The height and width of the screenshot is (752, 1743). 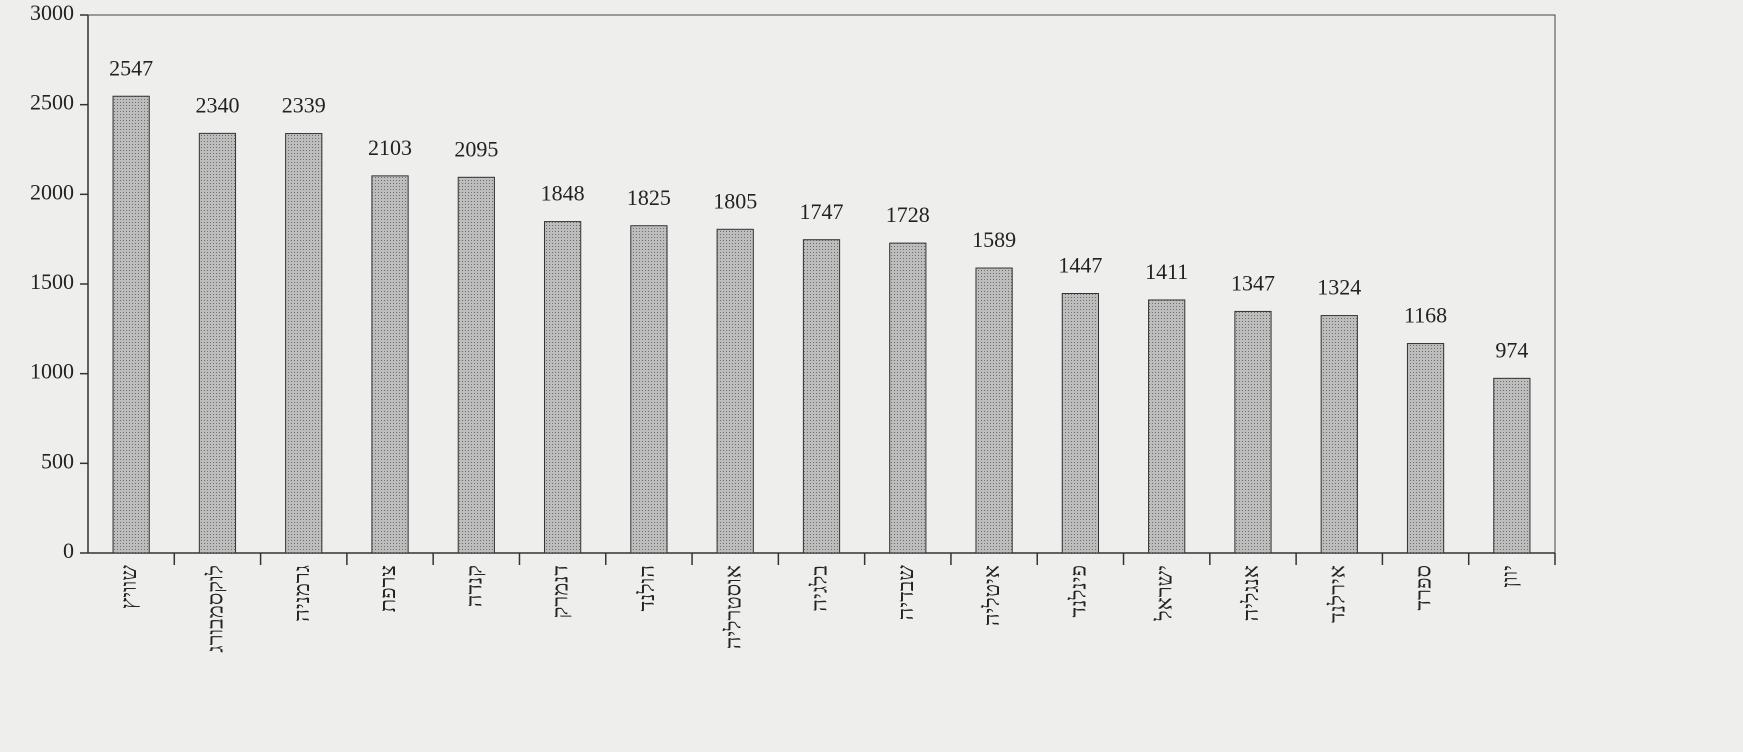 I want to click on data-label: 974, so click(x=1511, y=349).